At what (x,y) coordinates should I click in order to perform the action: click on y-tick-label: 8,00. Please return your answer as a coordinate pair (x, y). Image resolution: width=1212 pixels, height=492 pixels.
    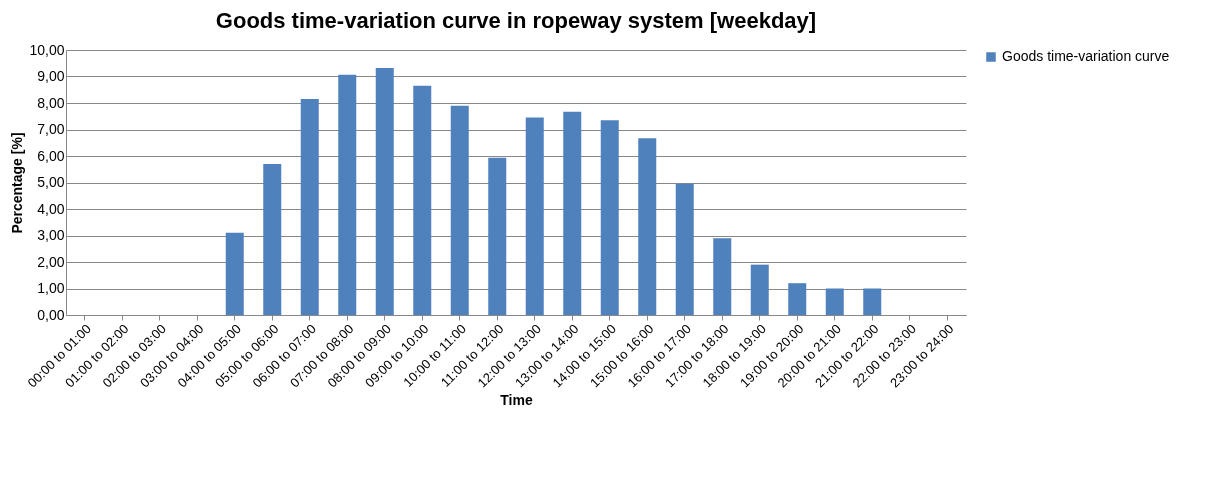
    Looking at the image, I should click on (51, 102).